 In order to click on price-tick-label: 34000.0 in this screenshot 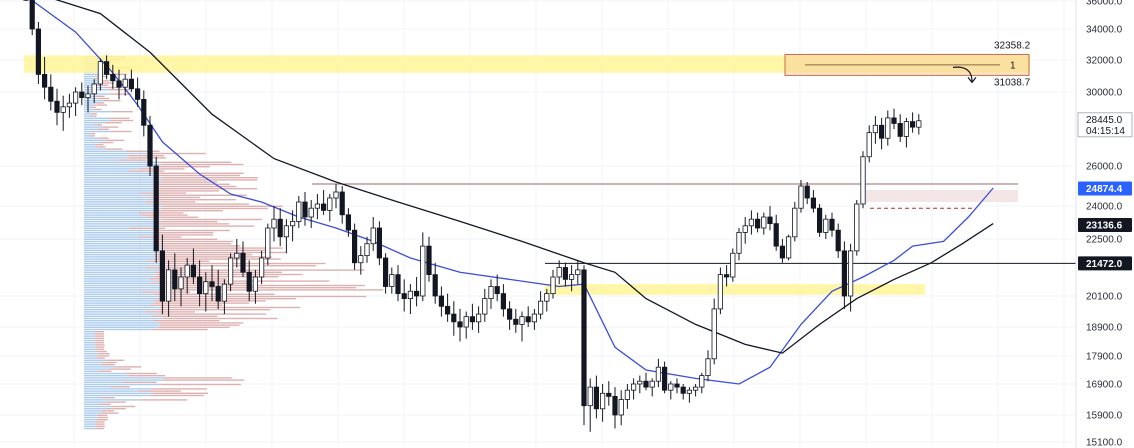, I will do `click(1104, 30)`.